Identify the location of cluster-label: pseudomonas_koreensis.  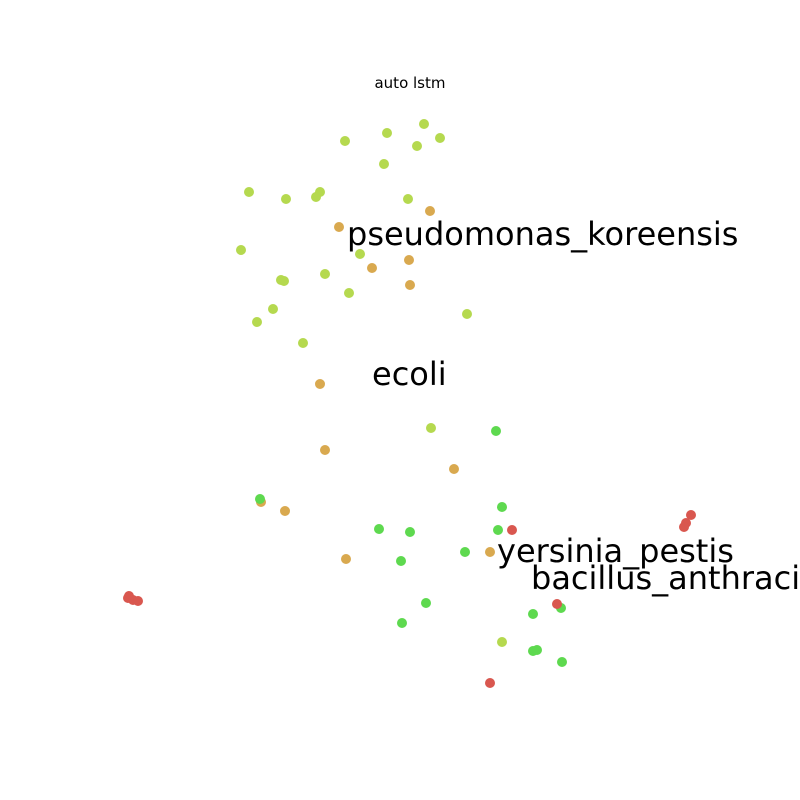
(542, 234).